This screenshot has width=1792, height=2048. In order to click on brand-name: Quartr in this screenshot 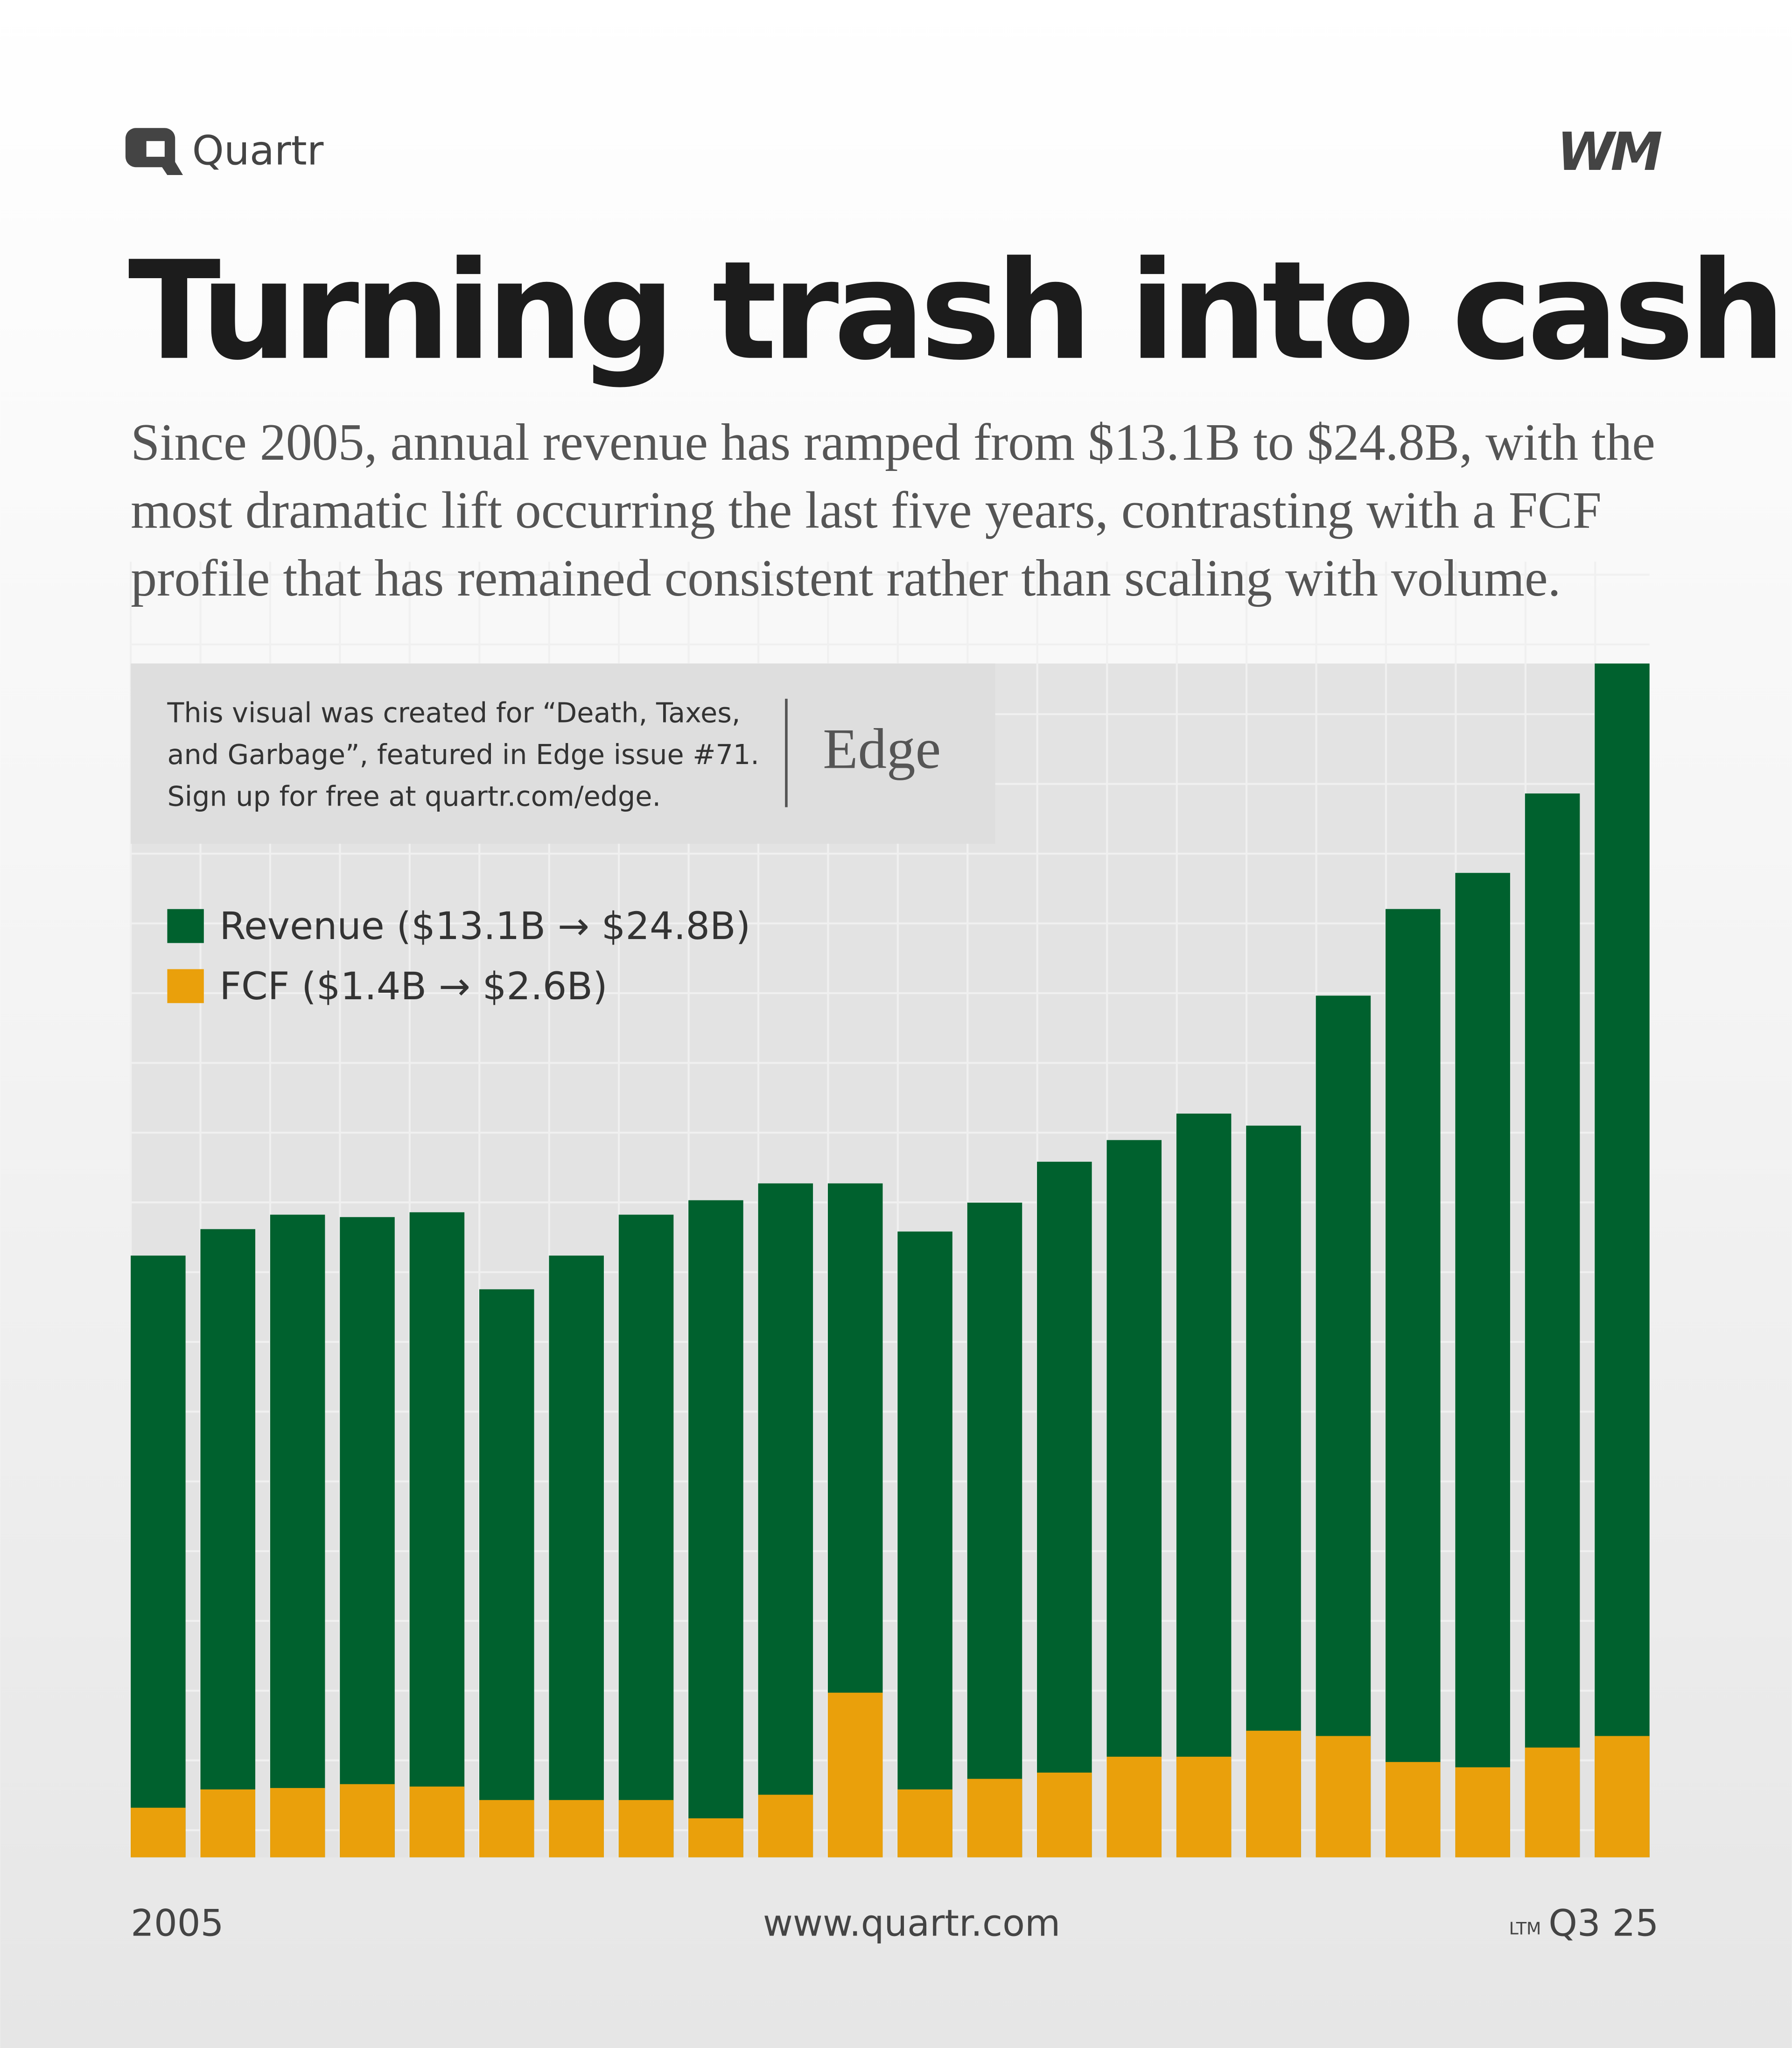, I will do `click(258, 151)`.